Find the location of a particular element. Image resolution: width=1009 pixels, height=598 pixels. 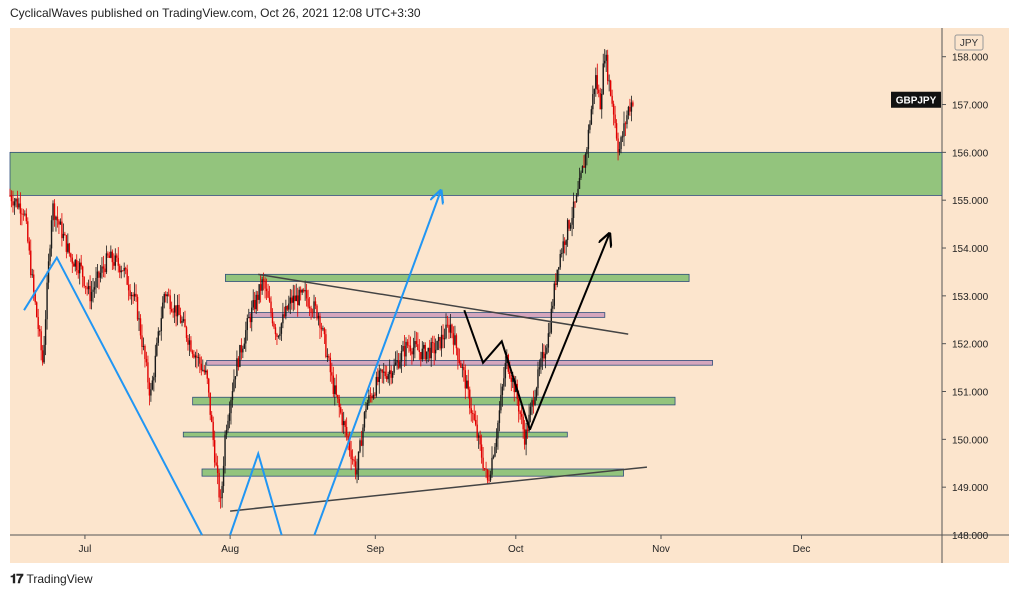

tradingview-footer: 𝟏𝟕 TradingView is located at coordinates (51, 579).